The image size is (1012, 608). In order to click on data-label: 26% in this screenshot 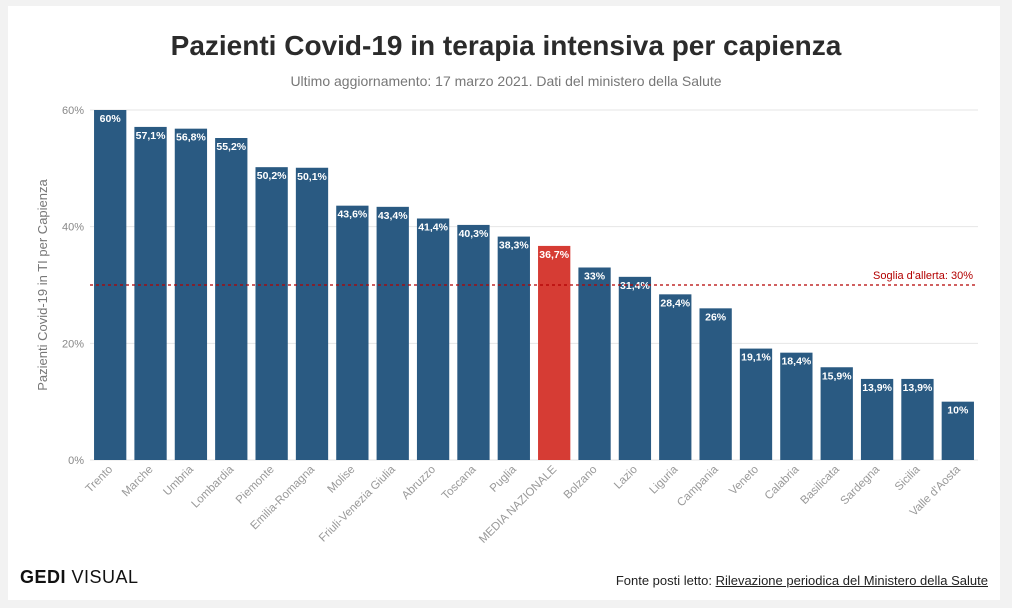, I will do `click(716, 317)`.